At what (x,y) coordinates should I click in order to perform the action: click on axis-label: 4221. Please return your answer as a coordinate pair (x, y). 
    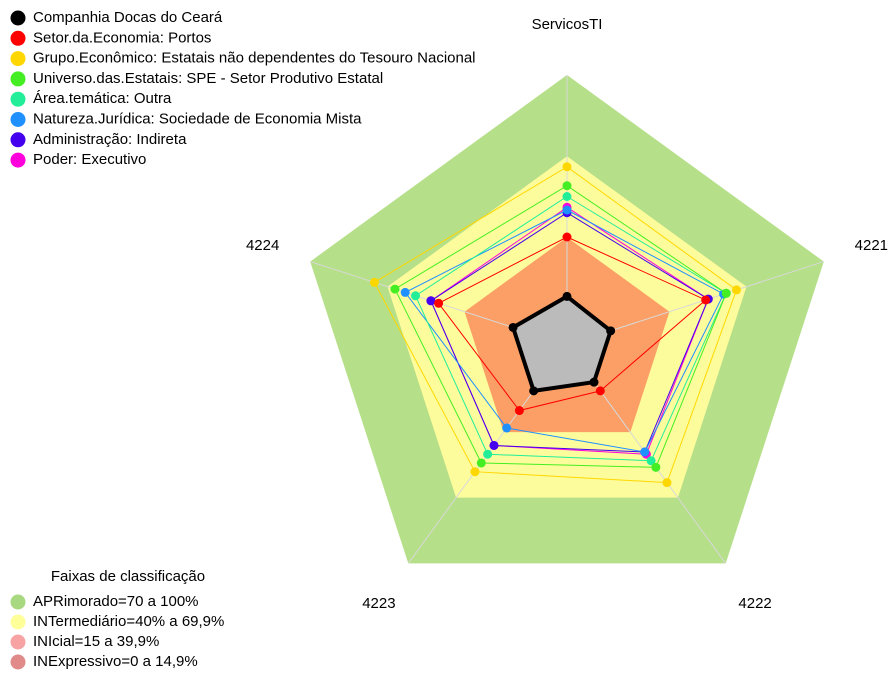
    Looking at the image, I should click on (871, 245).